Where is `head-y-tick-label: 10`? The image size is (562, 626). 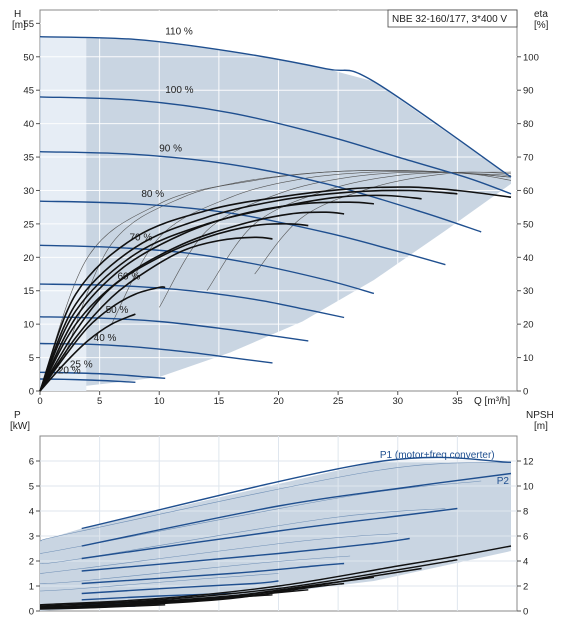 head-y-tick-label: 10 is located at coordinates (28, 325).